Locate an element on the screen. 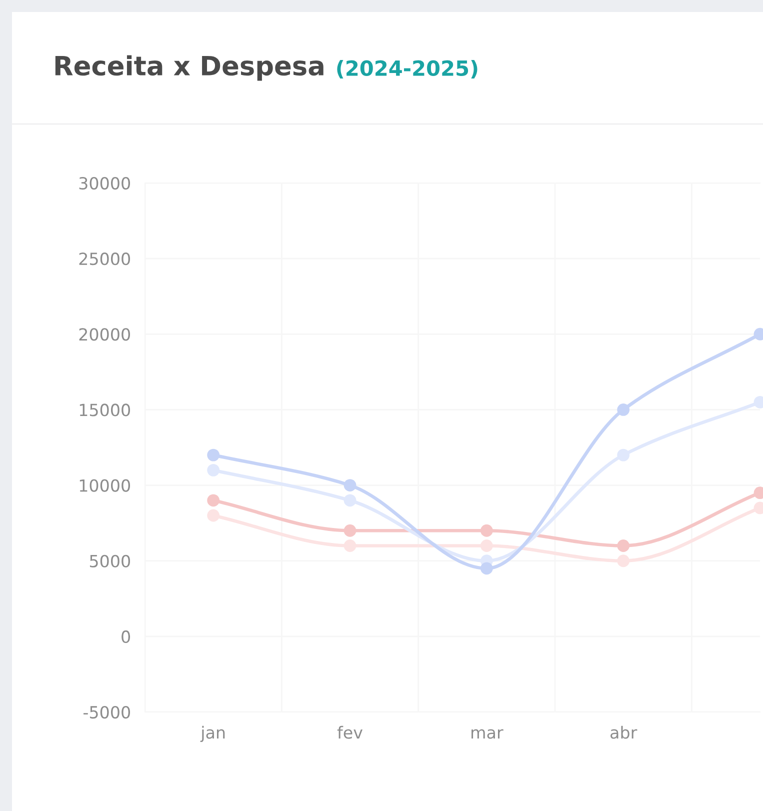 The height and width of the screenshot is (811, 763). y-tick-label: 5000 is located at coordinates (110, 561).